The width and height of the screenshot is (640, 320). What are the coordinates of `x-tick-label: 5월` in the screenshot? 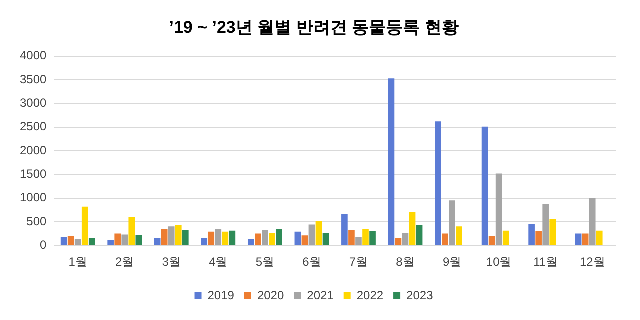 It's located at (265, 262).